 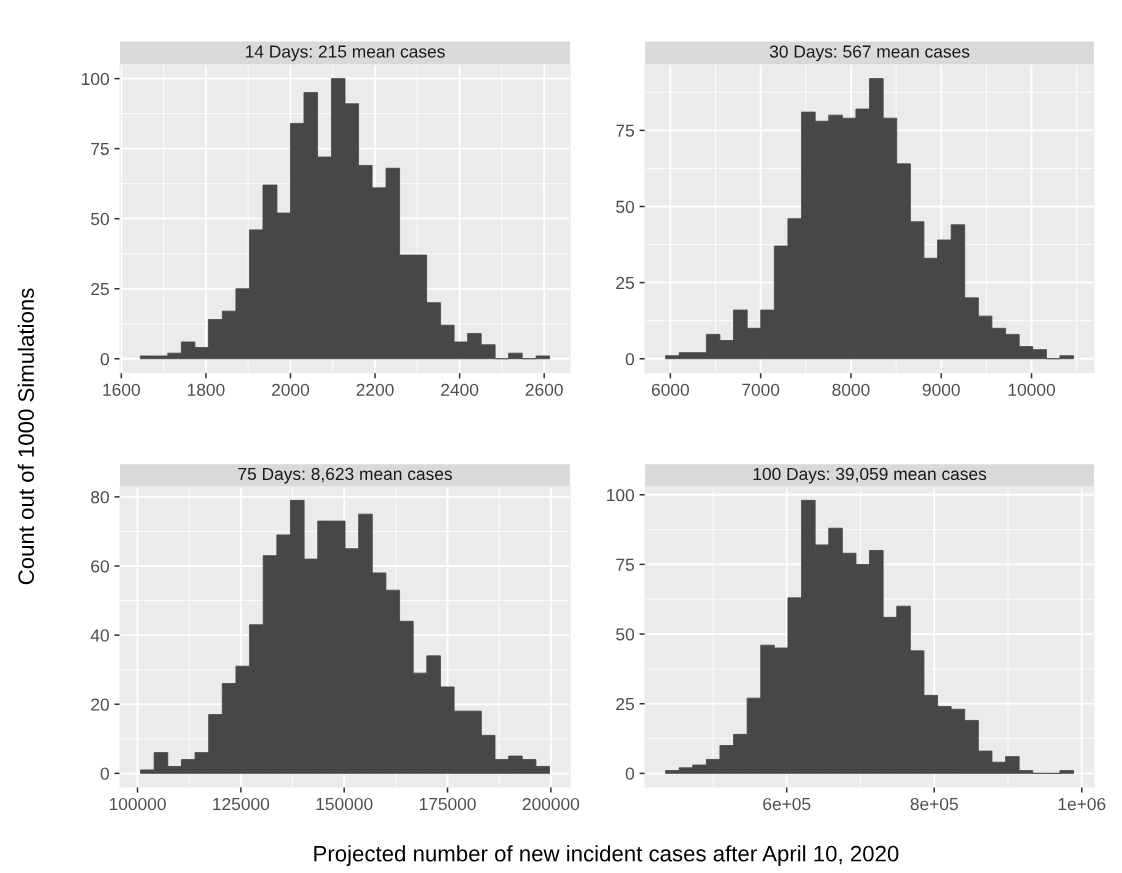 What do you see at coordinates (344, 804) in the screenshot?
I see `x-tick-label: 150000` at bounding box center [344, 804].